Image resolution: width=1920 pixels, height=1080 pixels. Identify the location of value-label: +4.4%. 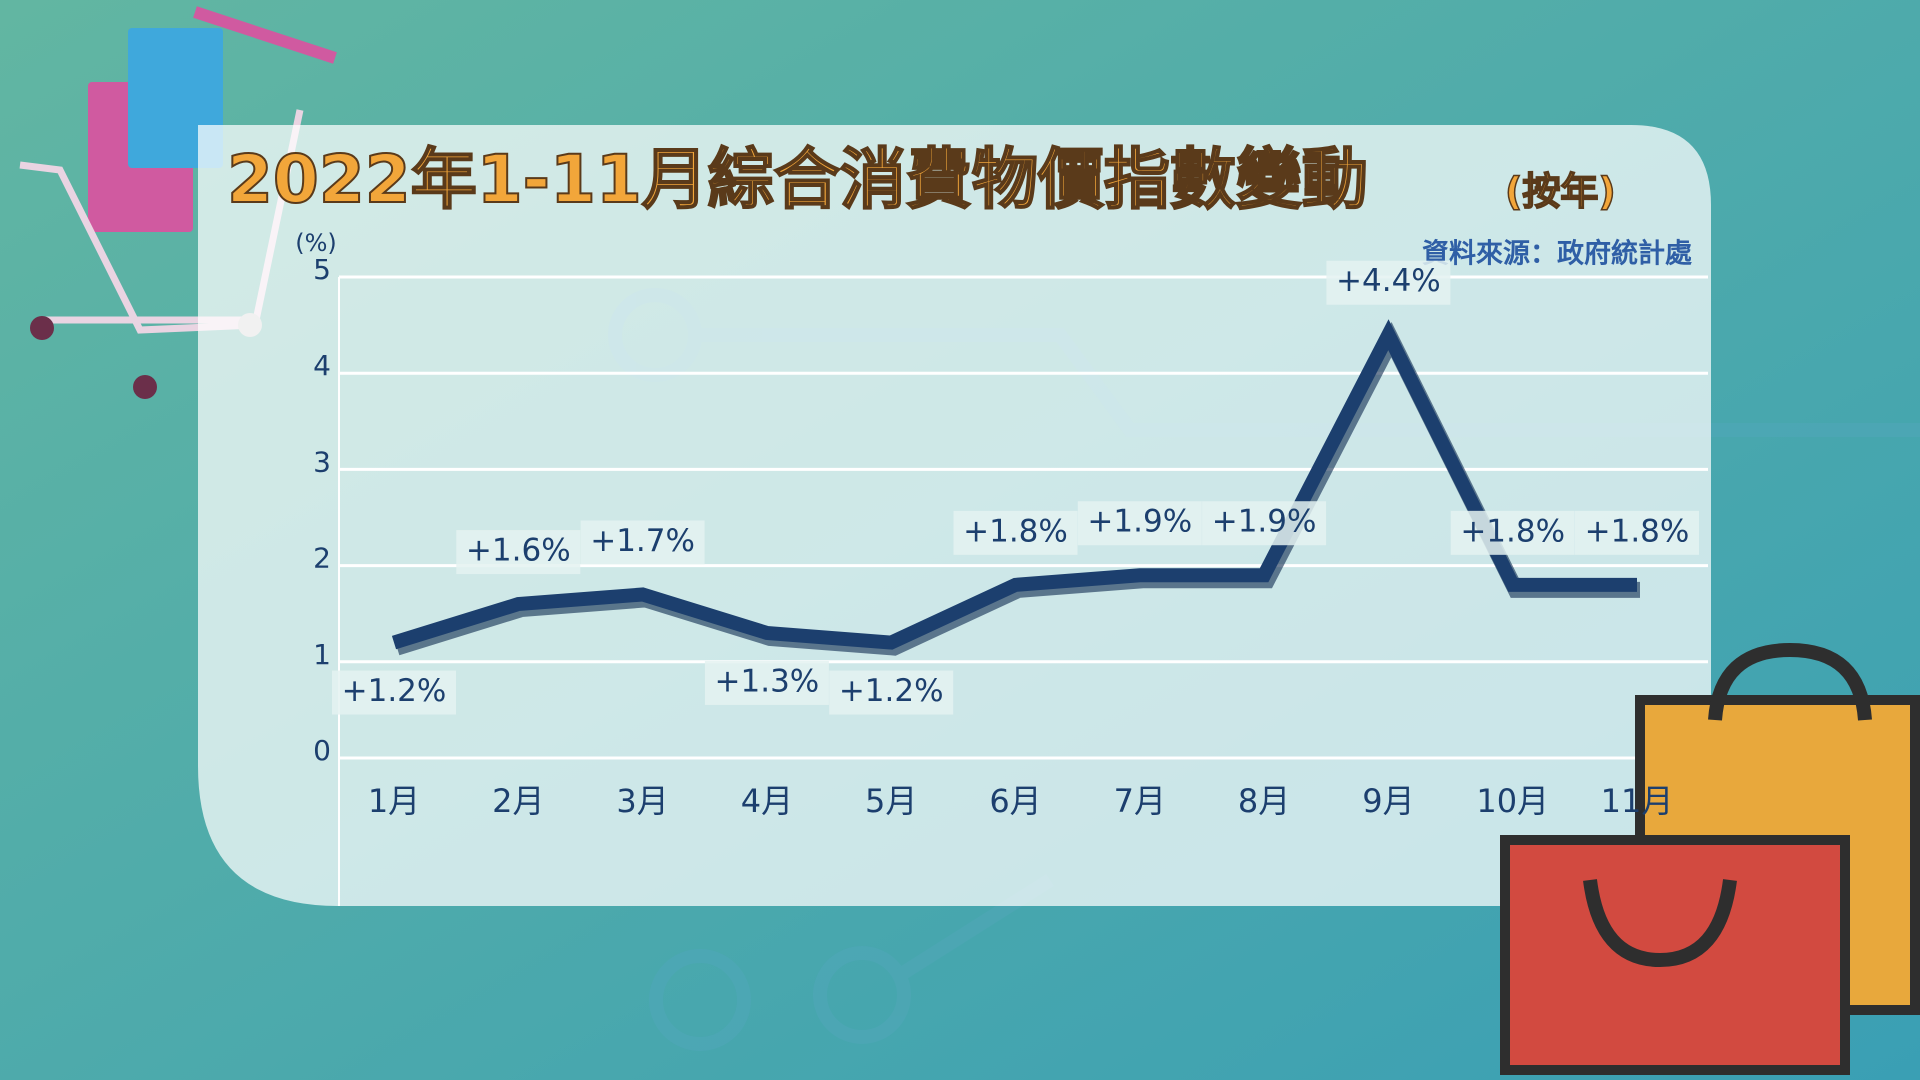
(1388, 281).